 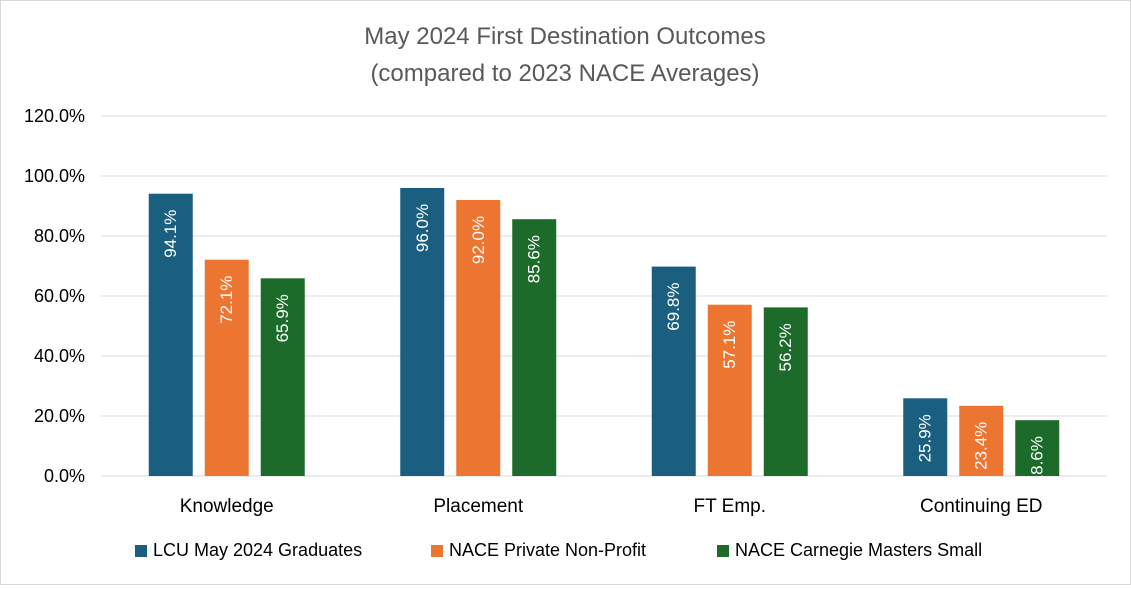 What do you see at coordinates (59, 356) in the screenshot?
I see `y-tick-label: 40.0%` at bounding box center [59, 356].